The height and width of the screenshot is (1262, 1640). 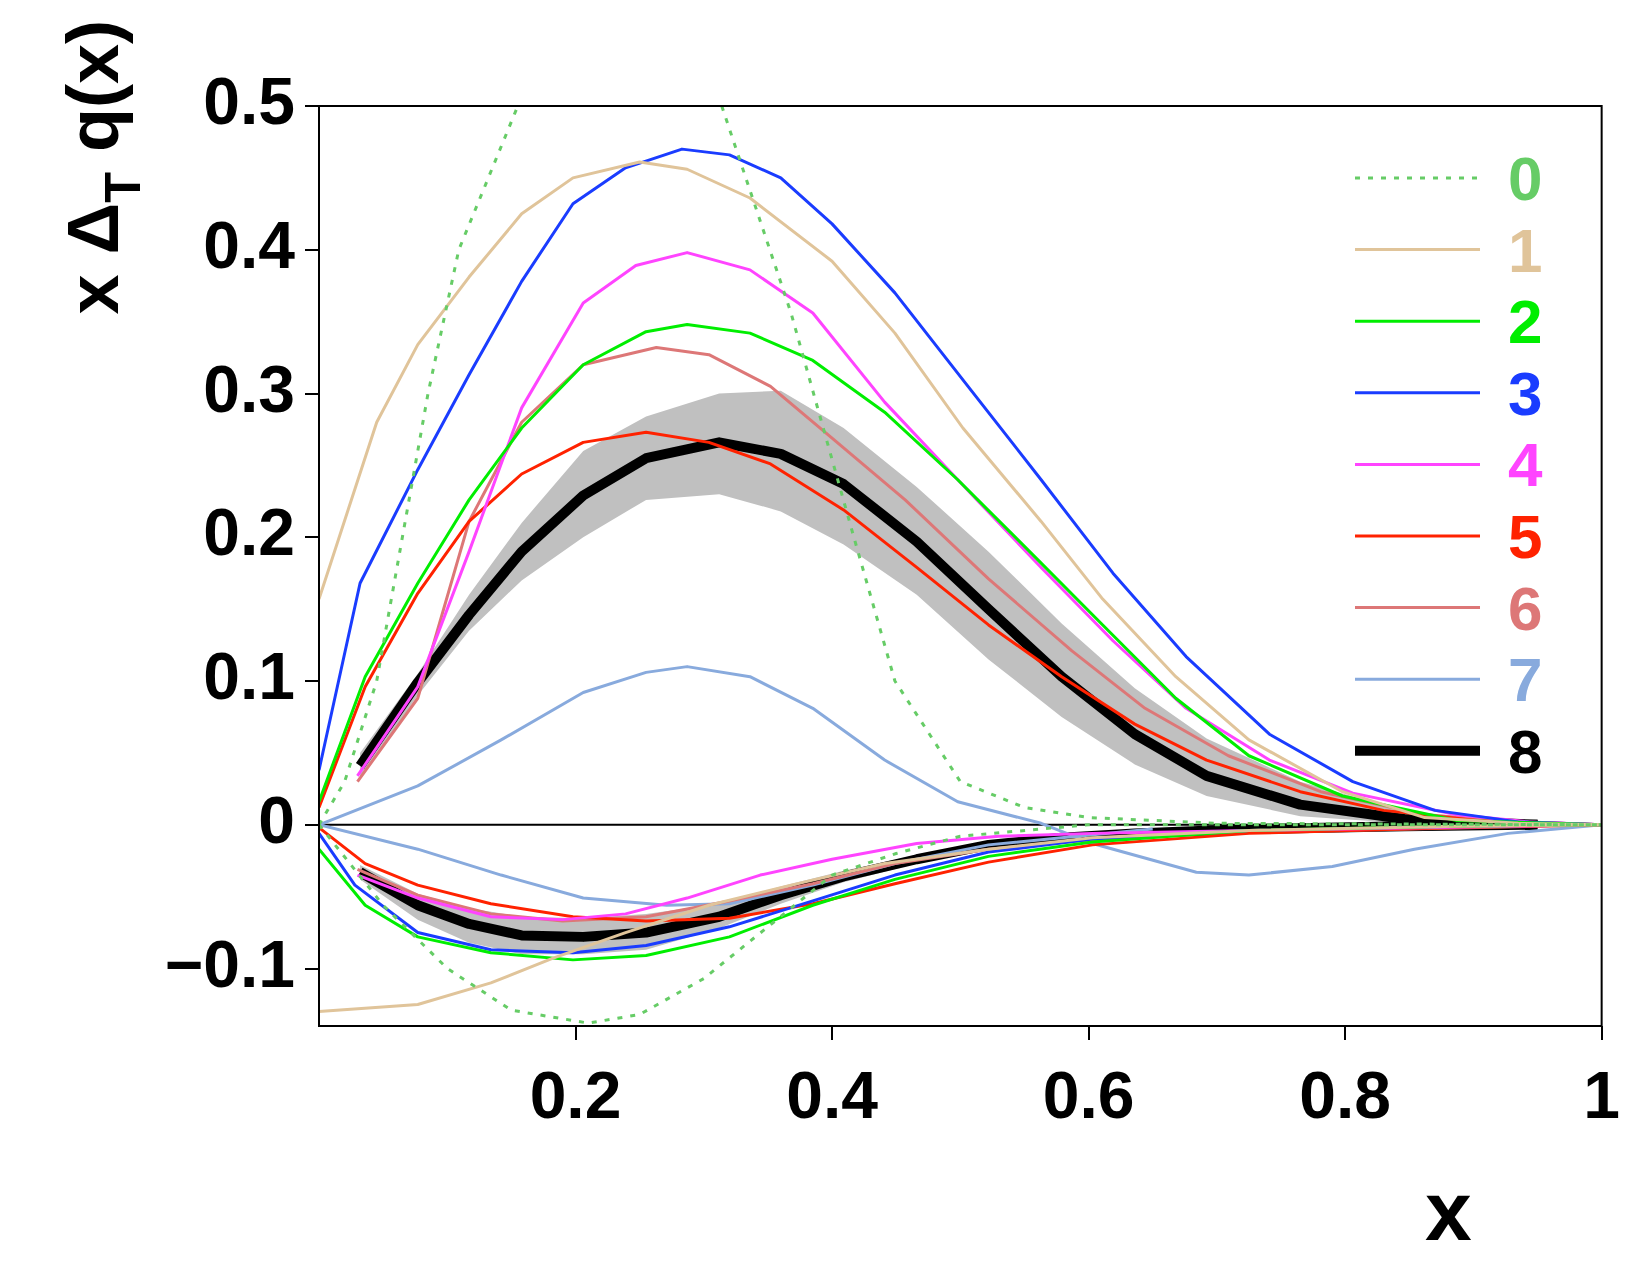 I want to click on legend-label: 2, so click(x=1525, y=322).